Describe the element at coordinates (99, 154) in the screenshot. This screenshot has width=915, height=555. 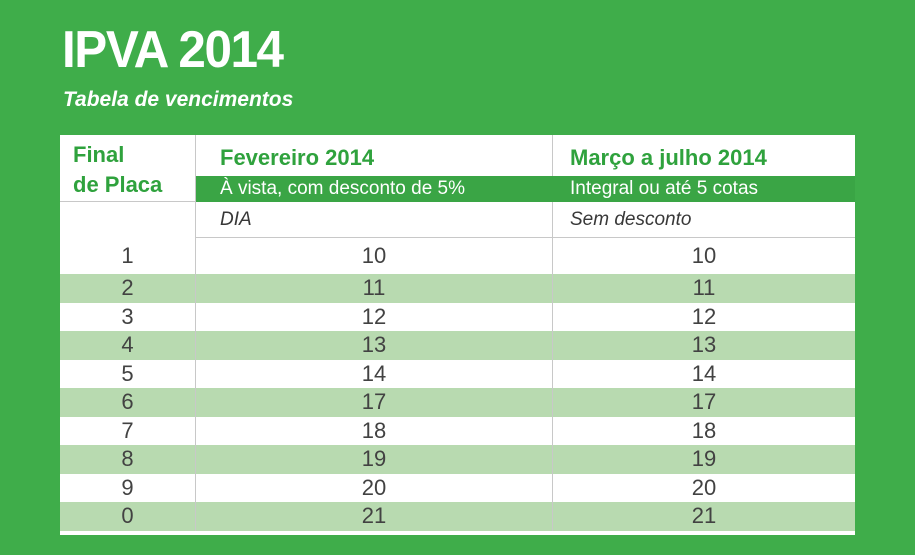
I see `col-header-final-line1: Final` at that location.